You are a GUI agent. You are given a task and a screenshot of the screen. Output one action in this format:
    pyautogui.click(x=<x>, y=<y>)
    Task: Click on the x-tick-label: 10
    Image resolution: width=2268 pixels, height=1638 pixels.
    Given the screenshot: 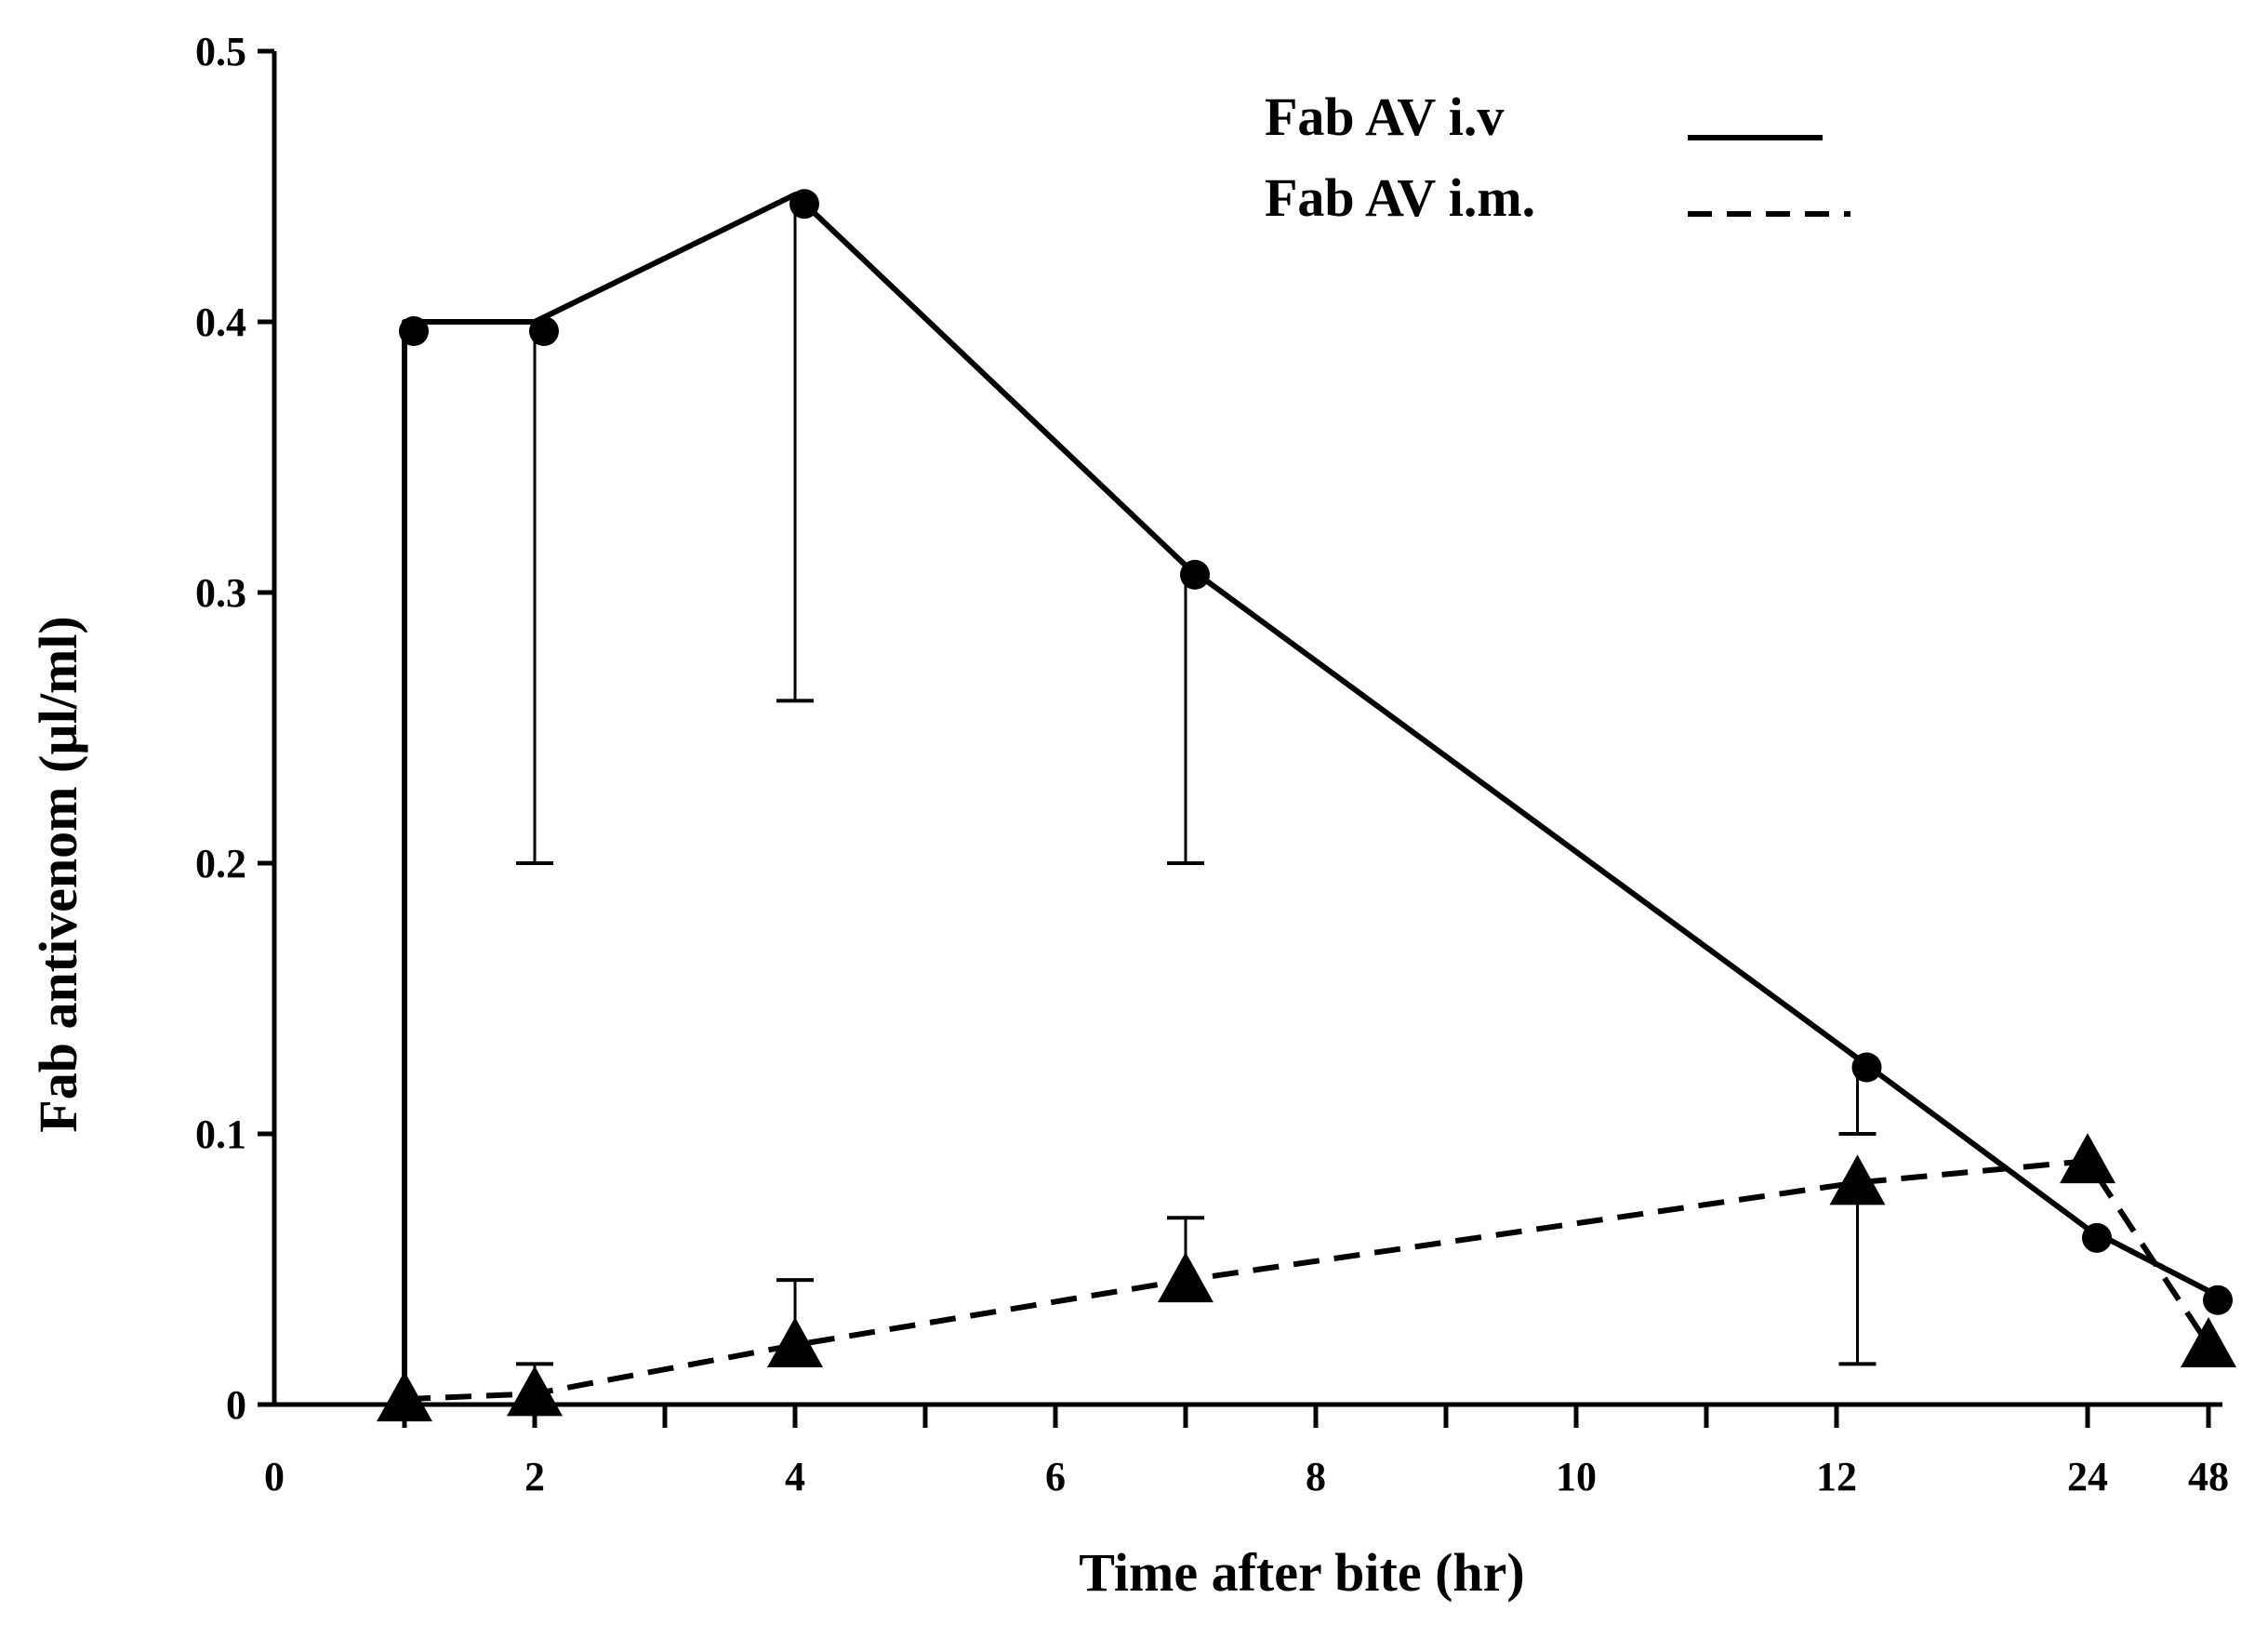 What is the action you would take?
    pyautogui.click(x=1576, y=1476)
    